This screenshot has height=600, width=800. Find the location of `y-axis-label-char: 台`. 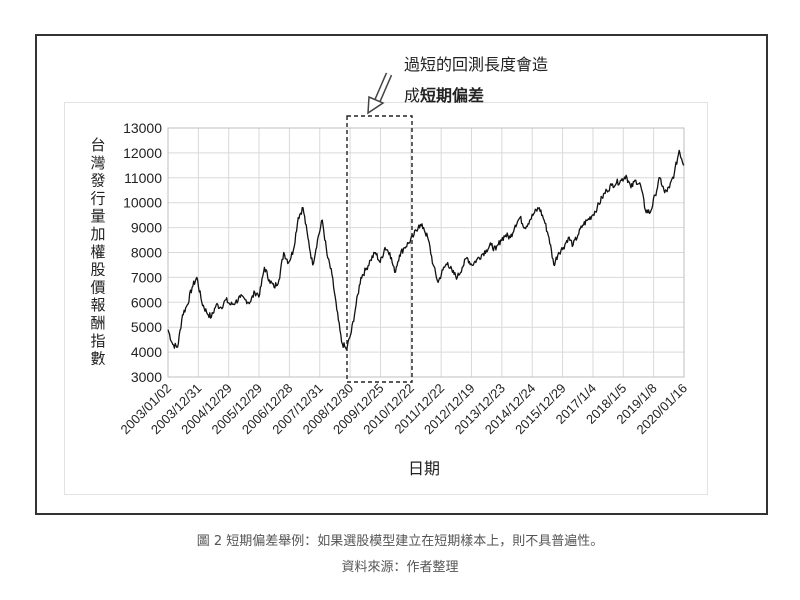

y-axis-label-char: 台 is located at coordinates (97, 145).